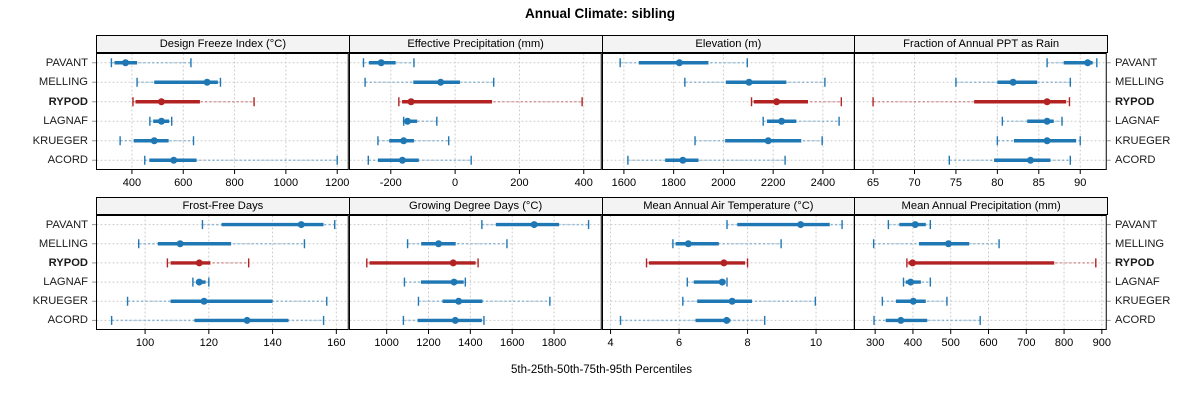 The width and height of the screenshot is (1200, 400). I want to click on panel-header: Frost-Free Days, so click(223, 206).